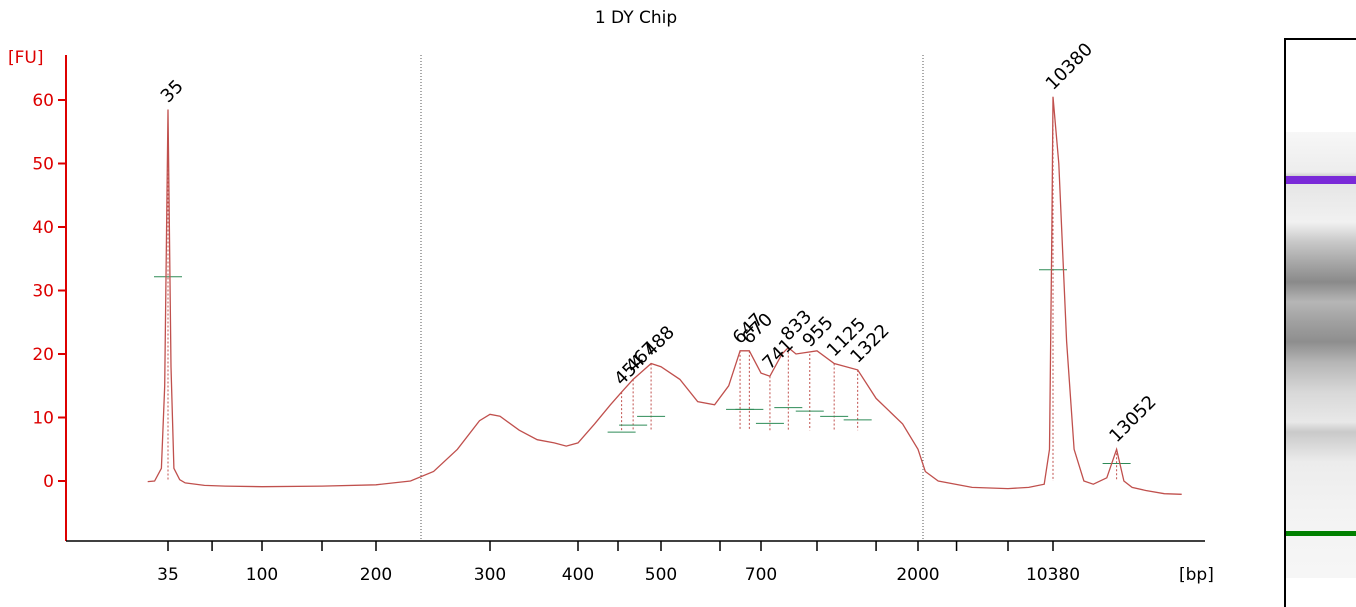 This screenshot has width=1356, height=607. Describe the element at coordinates (1196, 575) in the screenshot. I see `x-axis-label: [bp]` at that location.